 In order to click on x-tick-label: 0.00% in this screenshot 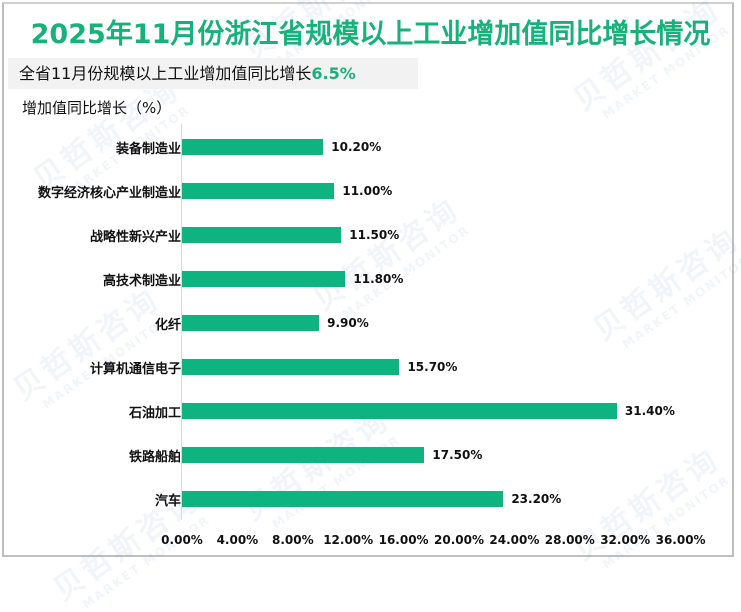, I will do `click(182, 540)`.